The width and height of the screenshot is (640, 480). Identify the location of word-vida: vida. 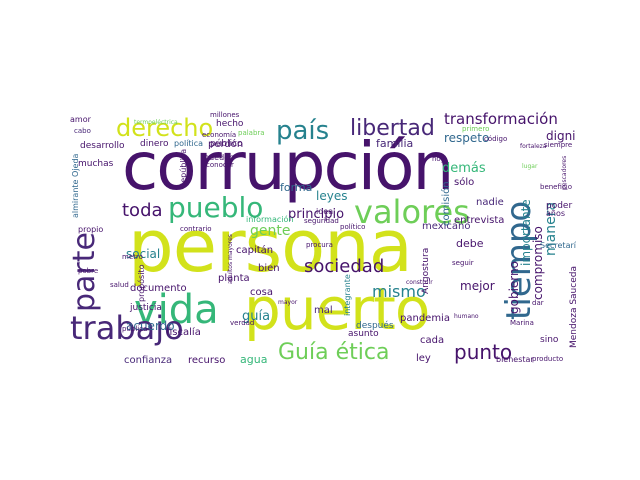
(176, 310).